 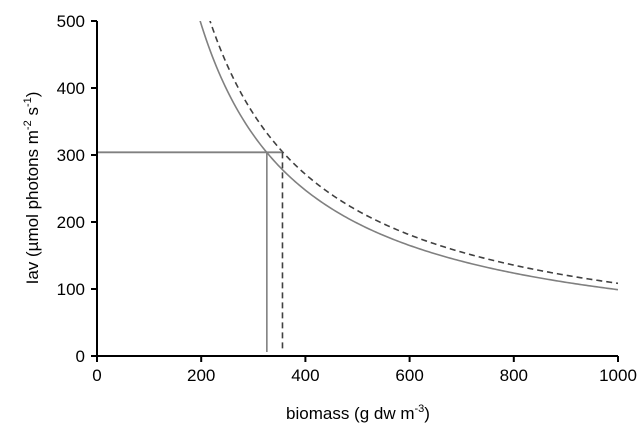 I want to click on y-tick-label-100: 100, so click(x=71, y=289).